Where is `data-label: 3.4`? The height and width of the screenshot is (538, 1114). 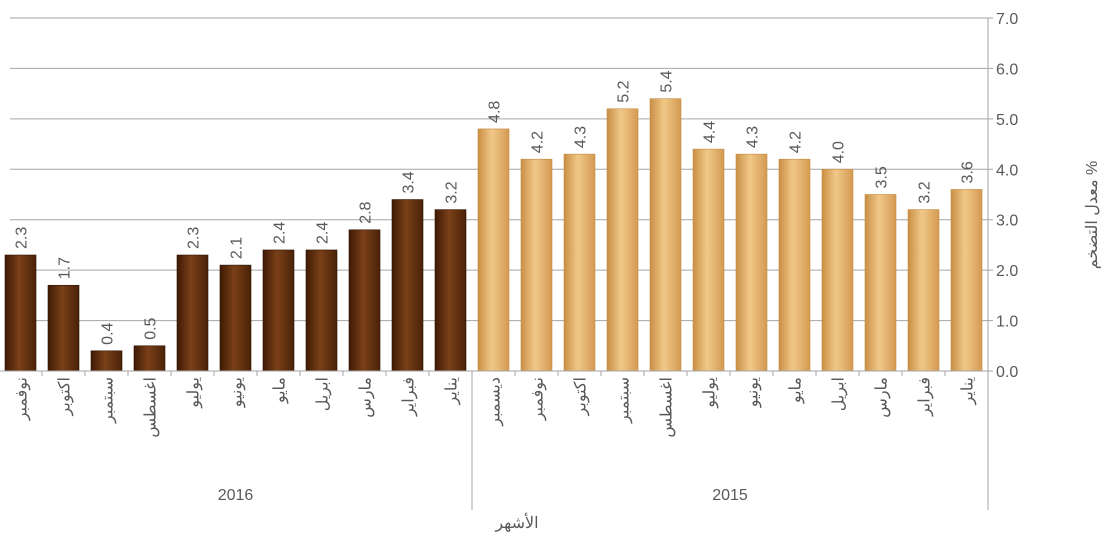
data-label: 3.4 is located at coordinates (409, 182).